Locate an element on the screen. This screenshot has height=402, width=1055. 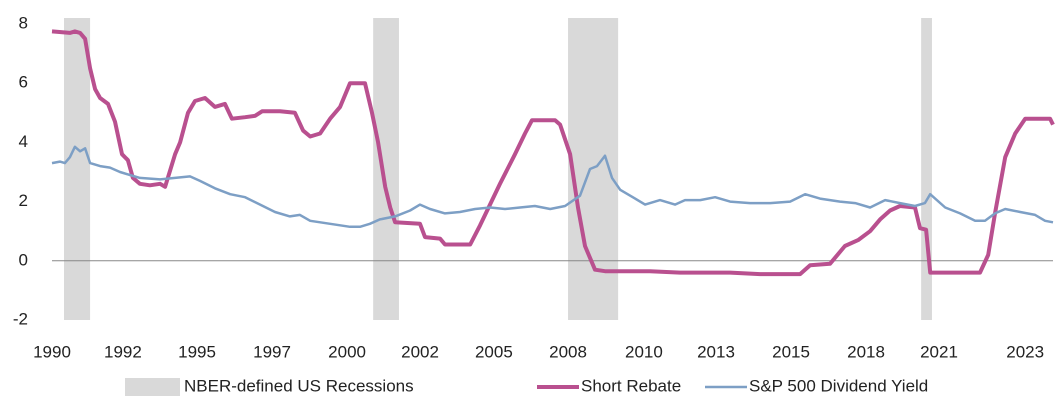
y-tick-label: 8 is located at coordinates (23, 22).